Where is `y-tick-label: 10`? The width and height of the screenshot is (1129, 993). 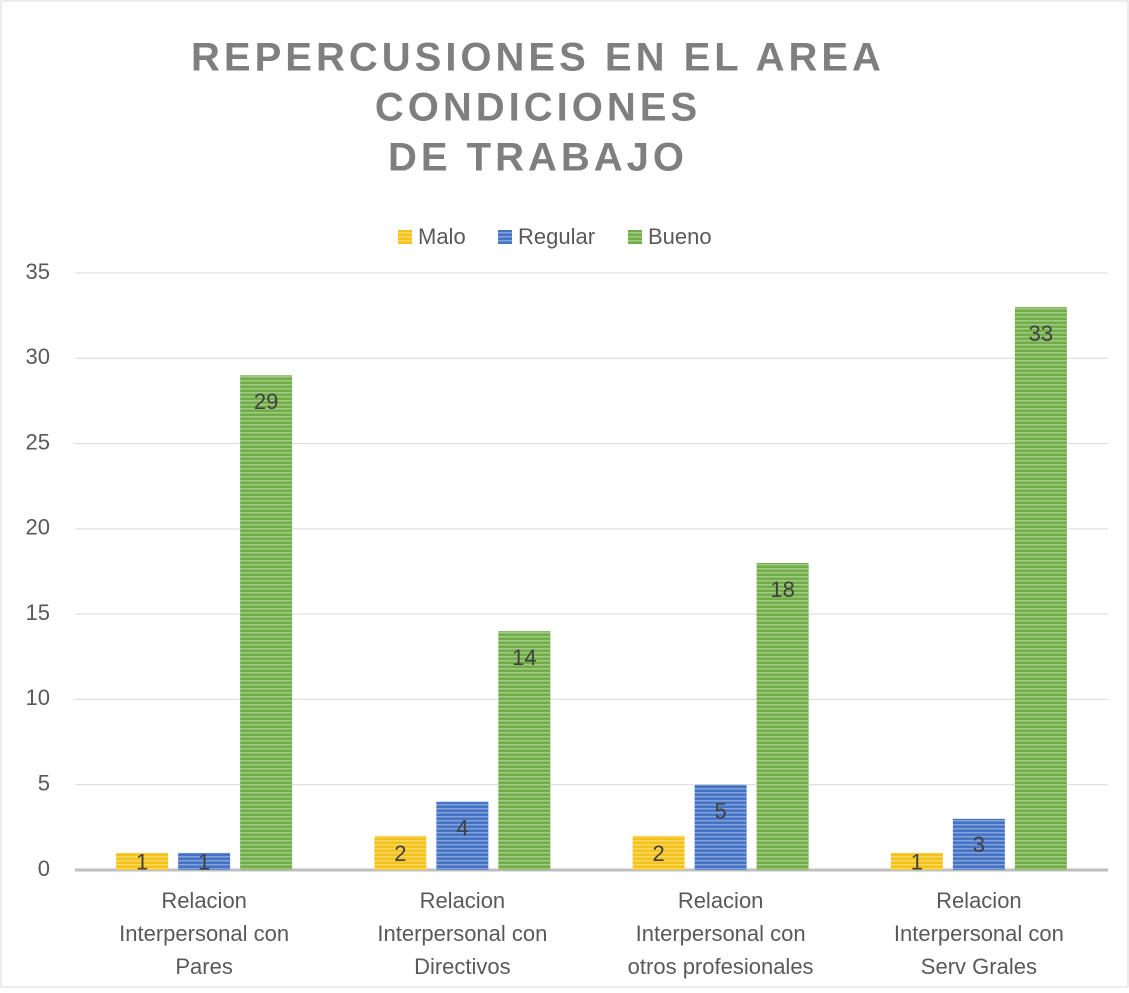
y-tick-label: 10 is located at coordinates (38, 697).